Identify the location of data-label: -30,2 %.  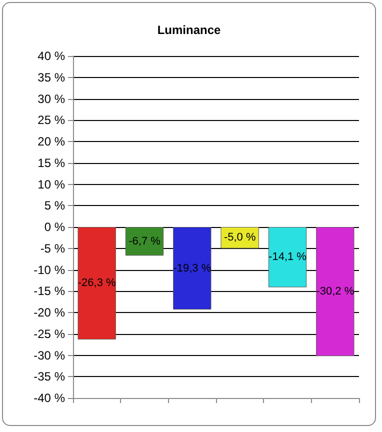
(335, 292).